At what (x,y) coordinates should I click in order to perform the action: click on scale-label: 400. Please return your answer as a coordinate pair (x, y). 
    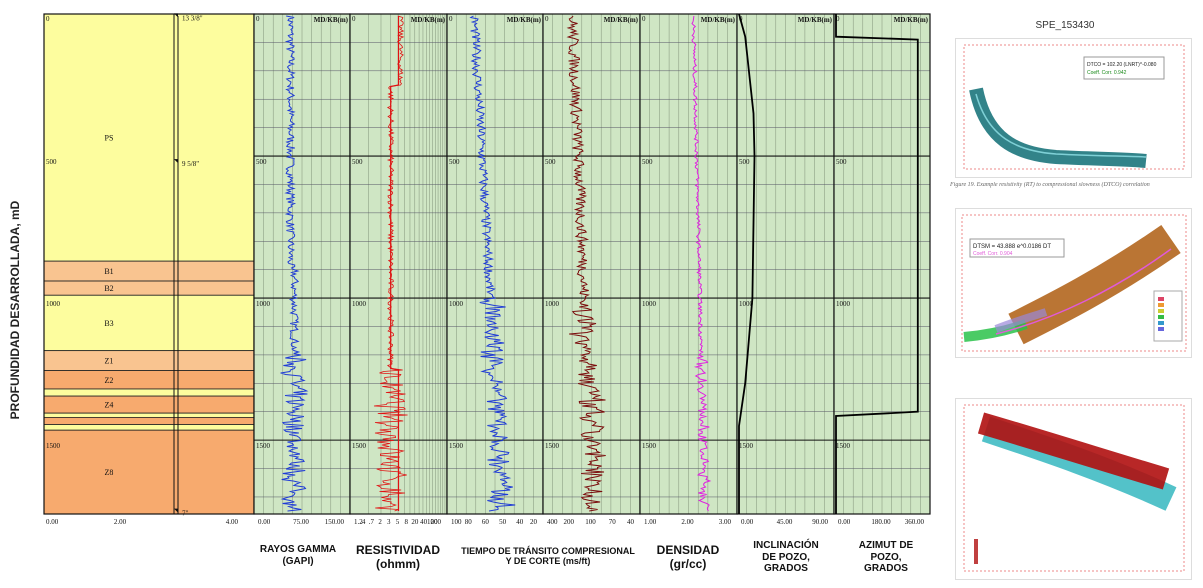
    Looking at the image, I should click on (552, 522).